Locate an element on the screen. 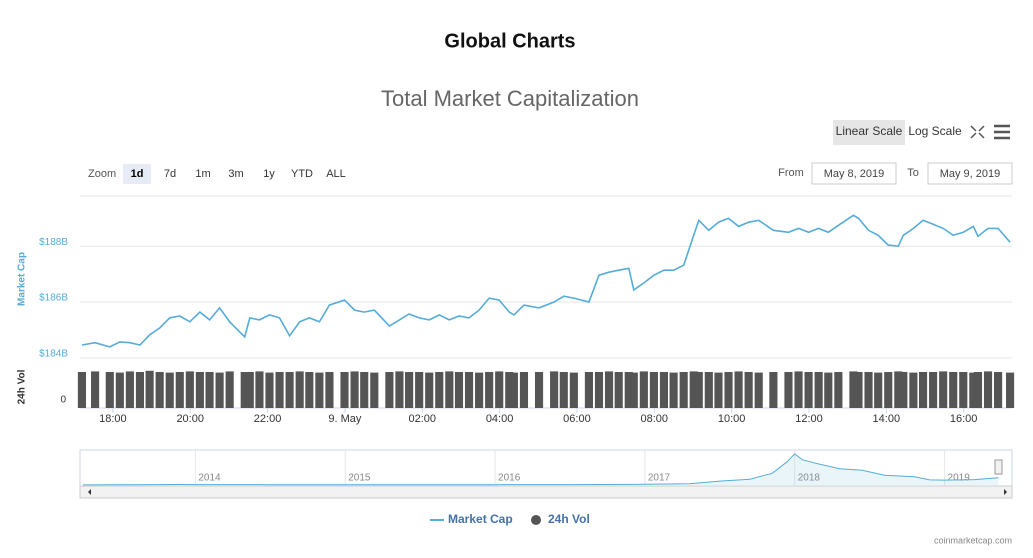 This screenshot has height=558, width=1033. button-bg is located at coordinates (869, 132).